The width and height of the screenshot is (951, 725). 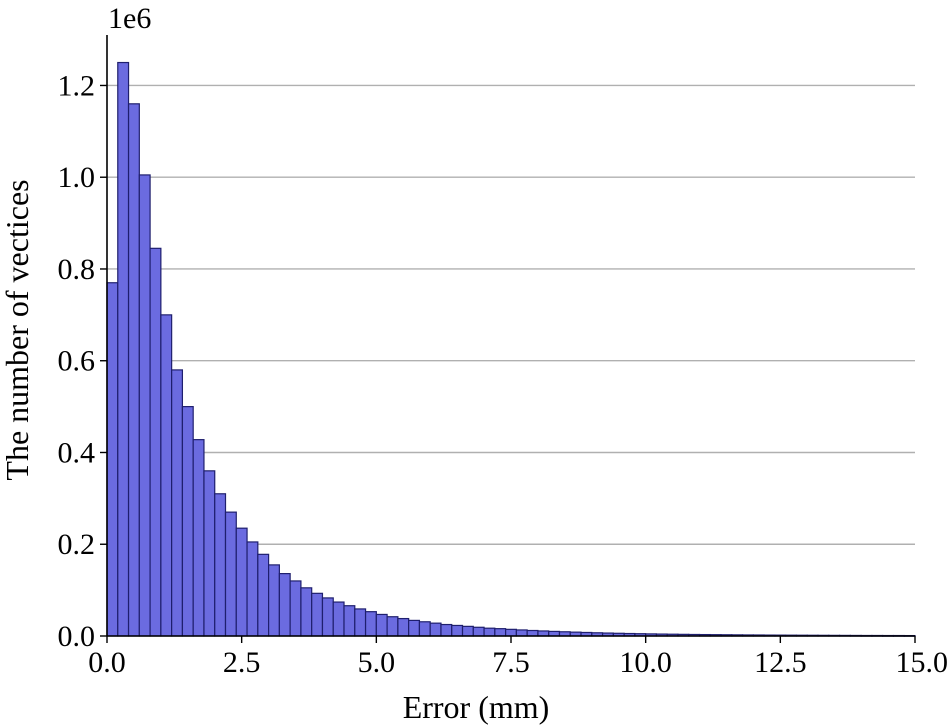 I want to click on y-tick-label: 1.0, so click(x=77, y=177).